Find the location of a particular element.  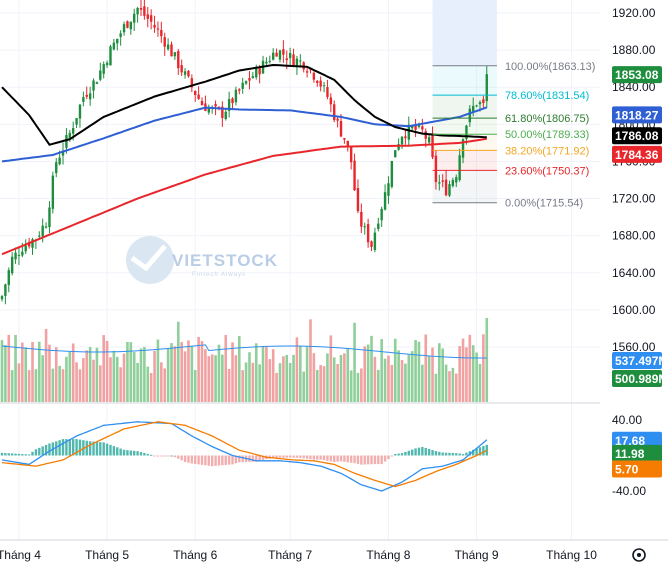

price-tick-label: 1720.00 is located at coordinates (634, 199).